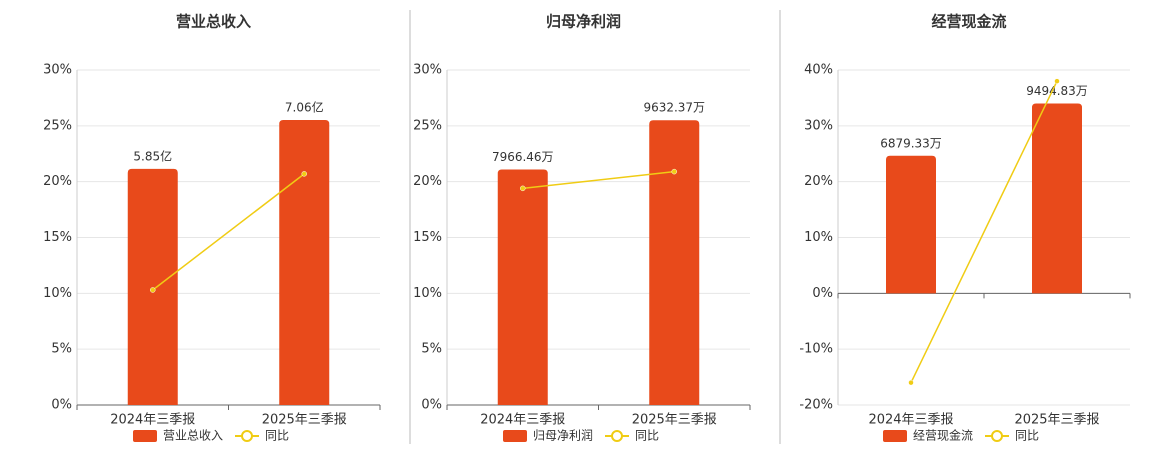  Describe the element at coordinates (1057, 91) in the screenshot. I see `value-label: 9494.83万` at that location.